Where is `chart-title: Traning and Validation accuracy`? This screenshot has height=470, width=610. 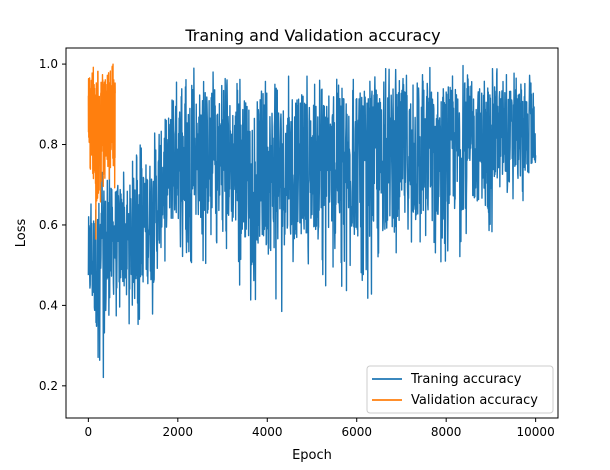
chart-title: Traning and Validation accuracy is located at coordinates (312, 35).